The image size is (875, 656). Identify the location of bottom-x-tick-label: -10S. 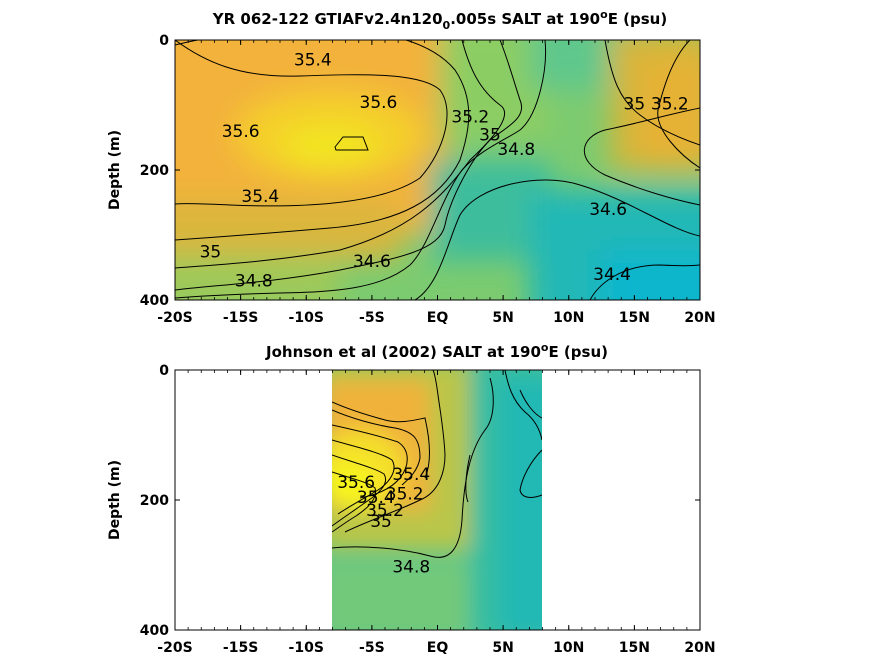
(306, 648).